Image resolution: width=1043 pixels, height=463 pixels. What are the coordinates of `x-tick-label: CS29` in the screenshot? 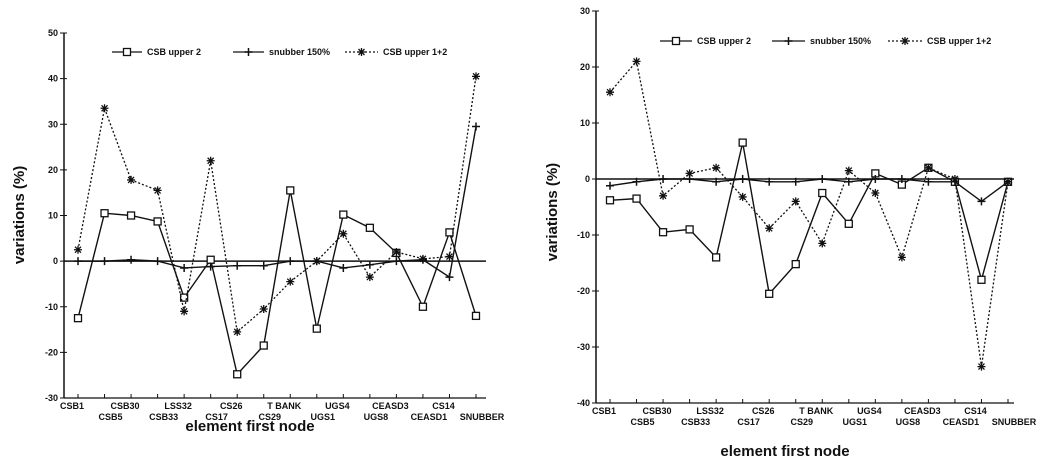 It's located at (801, 422).